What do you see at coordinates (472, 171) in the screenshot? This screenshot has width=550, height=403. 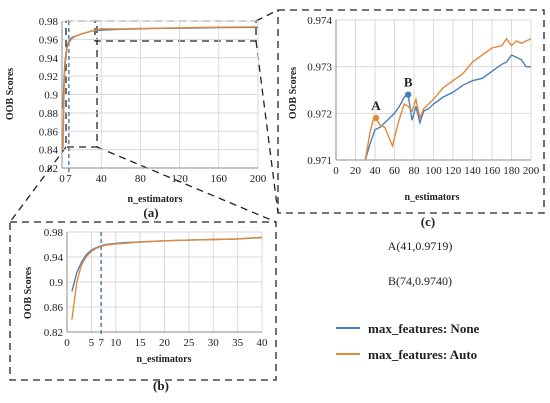 I see `x-tick-label: 140` at bounding box center [472, 171].